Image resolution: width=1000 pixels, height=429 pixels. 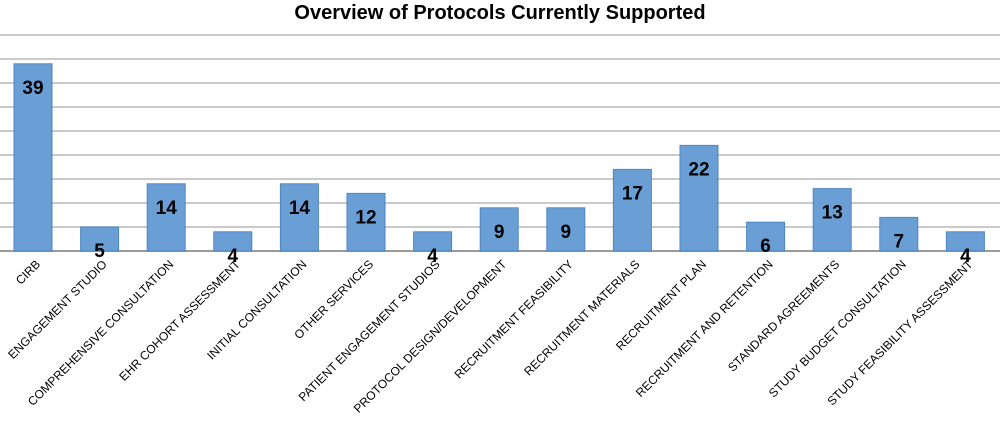 I want to click on category-label: STUDY FEASIBILITY ASSESSMENT, so click(x=900, y=333).